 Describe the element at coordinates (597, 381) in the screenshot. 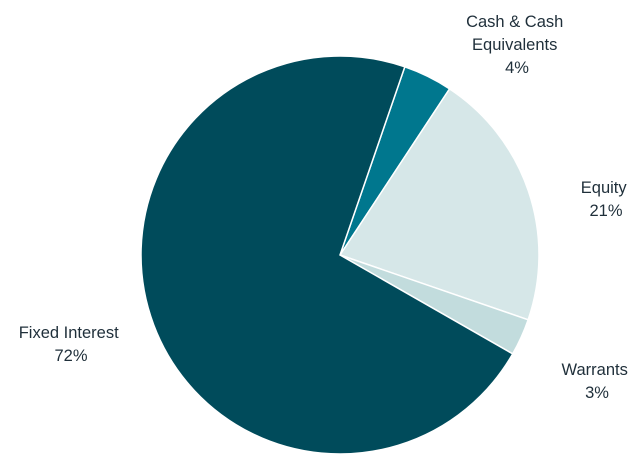

I see `slice-label-warrants: Warrants 3%` at that location.